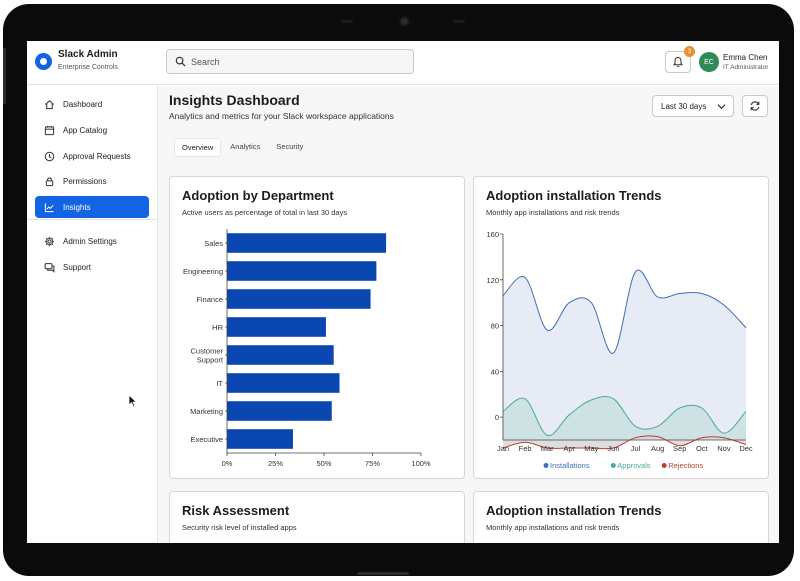 The height and width of the screenshot is (581, 800). I want to click on tick-label: 40, so click(495, 371).